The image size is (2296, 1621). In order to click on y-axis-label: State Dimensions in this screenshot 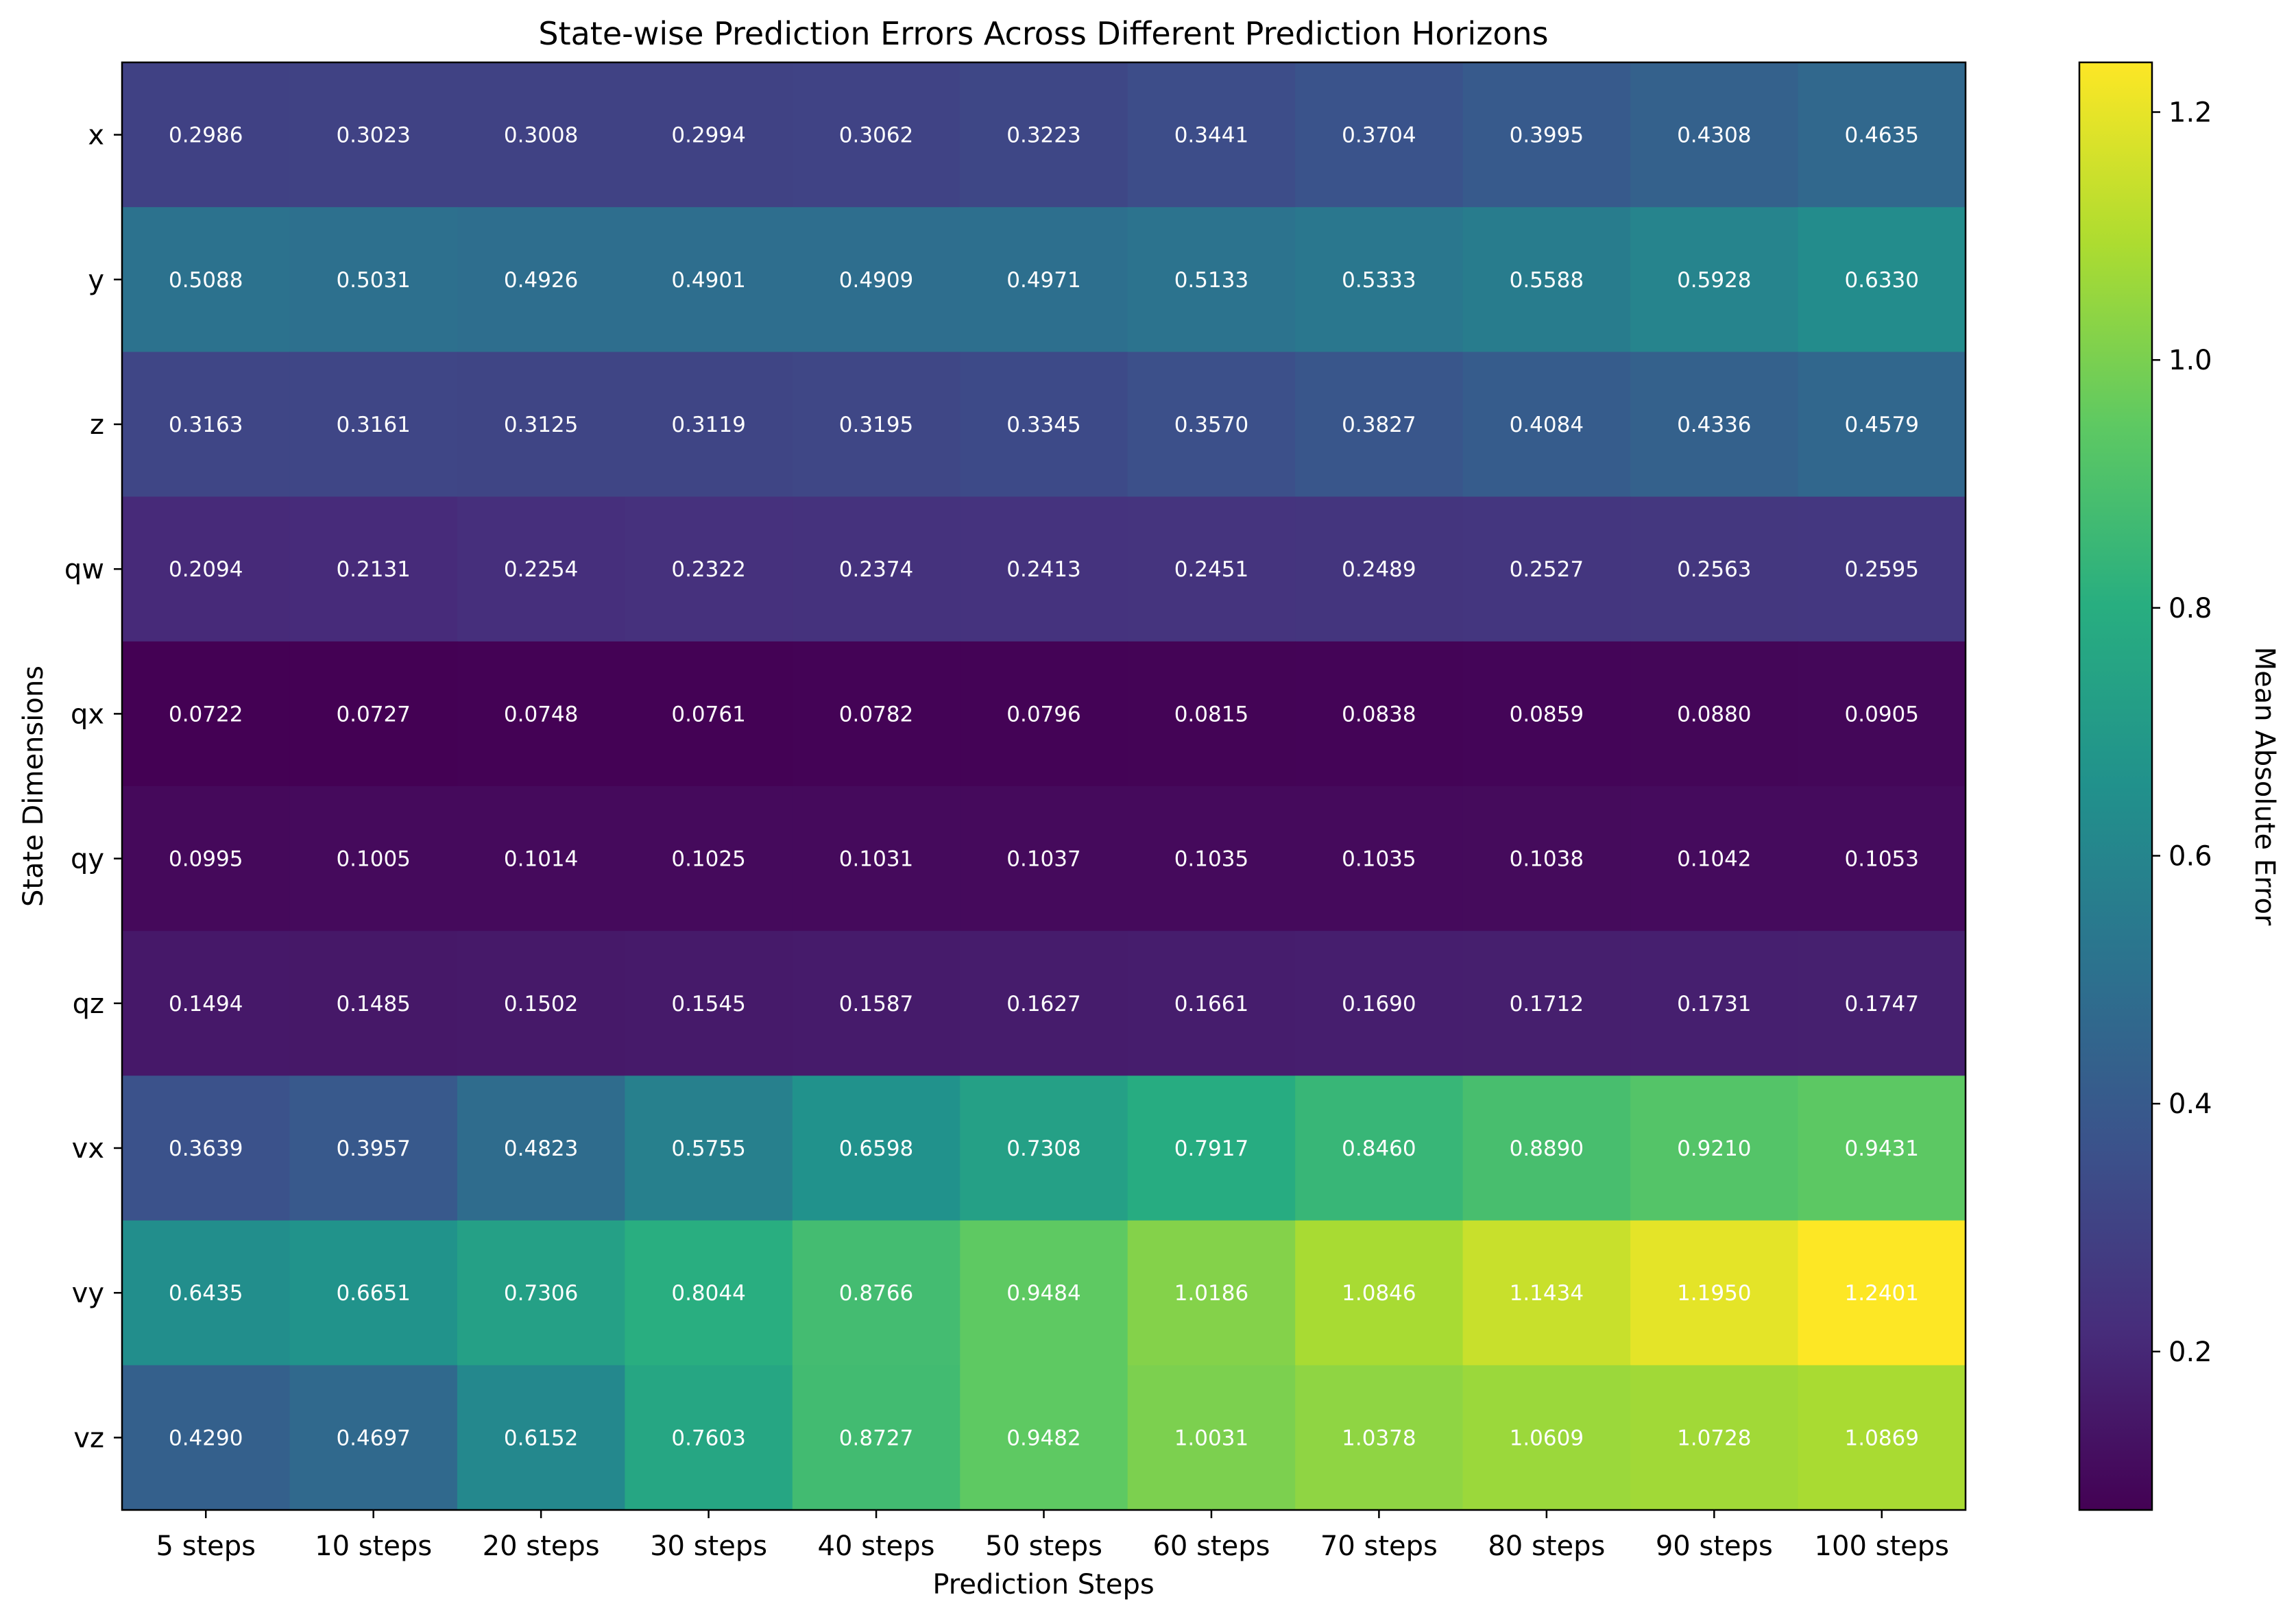, I will do `click(33, 787)`.